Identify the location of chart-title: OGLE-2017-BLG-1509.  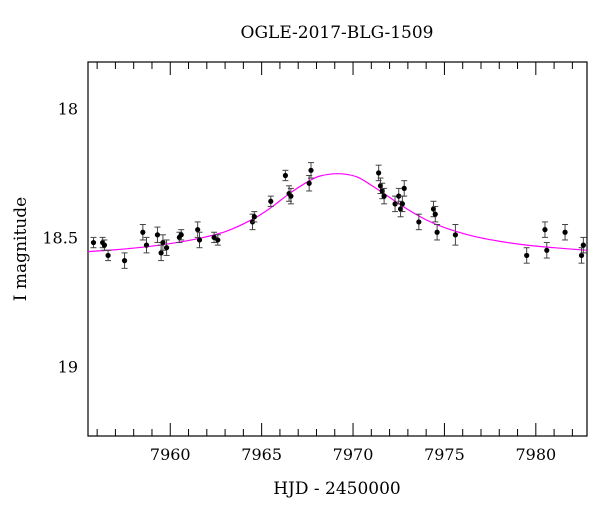
(337, 33).